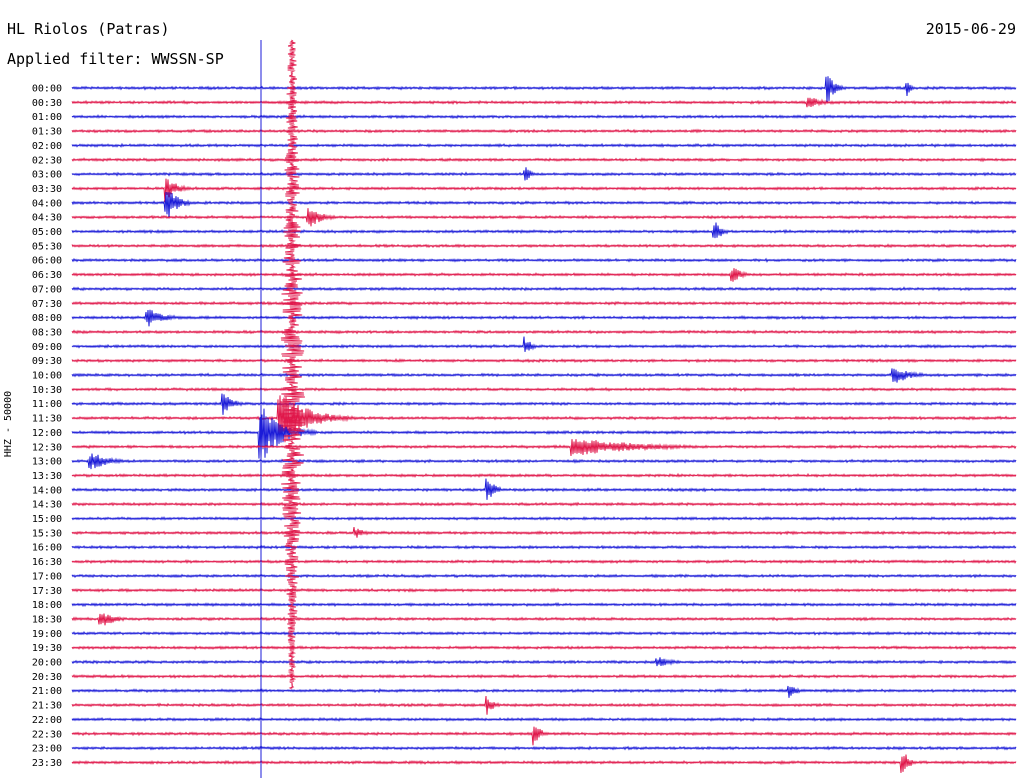 This screenshot has width=1024, height=780. Describe the element at coordinates (47, 706) in the screenshot. I see `row-time-label: 21:30` at that location.